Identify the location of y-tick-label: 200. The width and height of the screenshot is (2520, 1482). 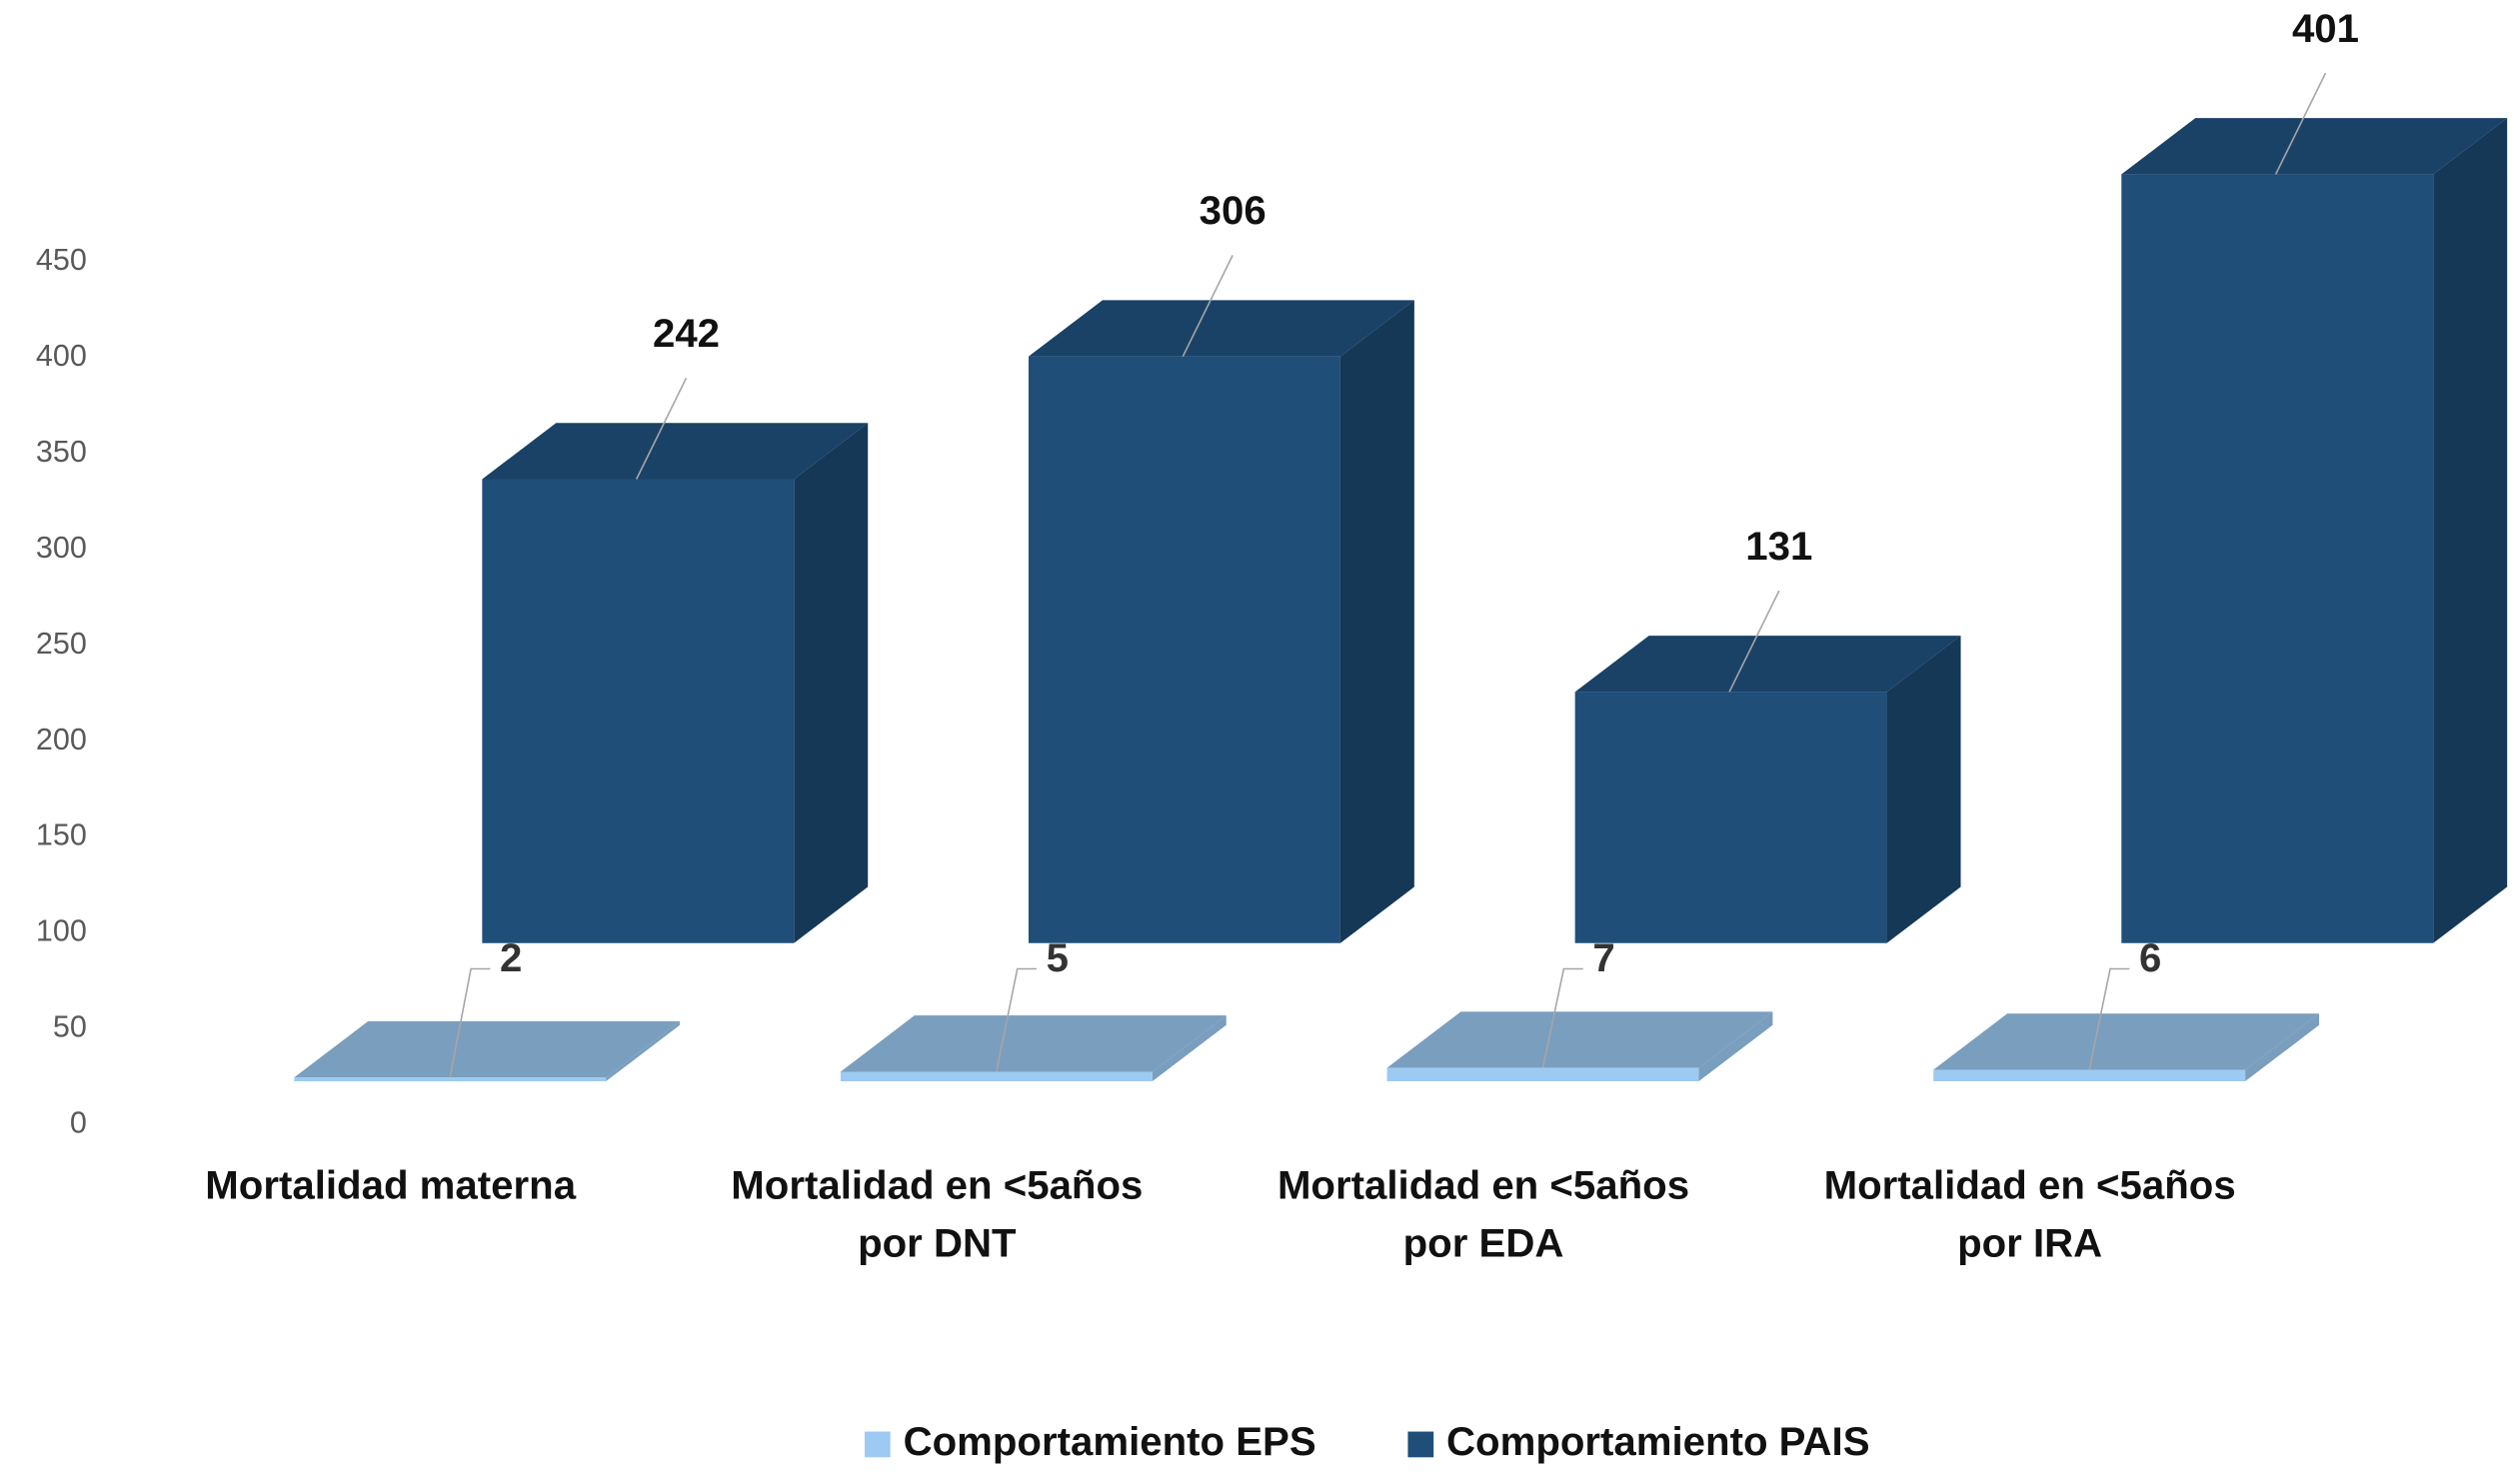
(61, 739).